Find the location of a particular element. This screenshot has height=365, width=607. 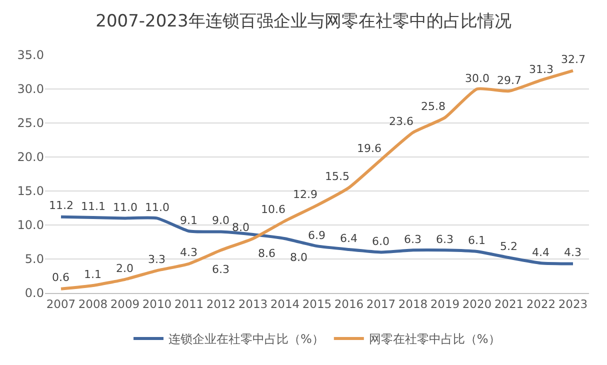

data-label: 19.6 is located at coordinates (369, 148).